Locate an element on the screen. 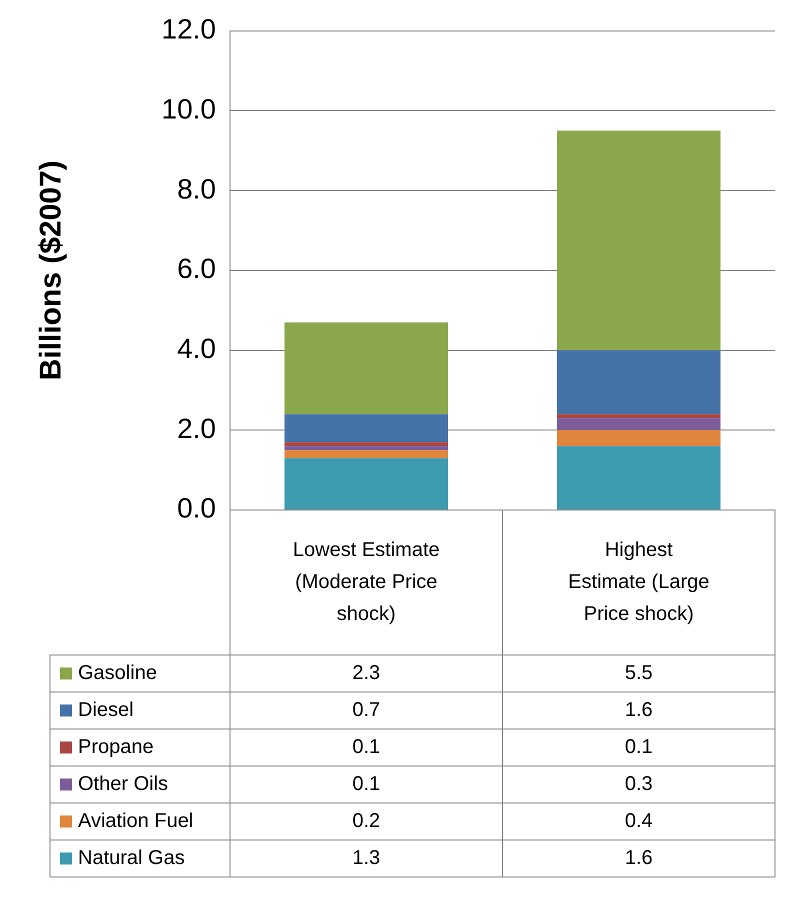 This screenshot has height=901, width=793. data-label: 0.7 is located at coordinates (366, 710).